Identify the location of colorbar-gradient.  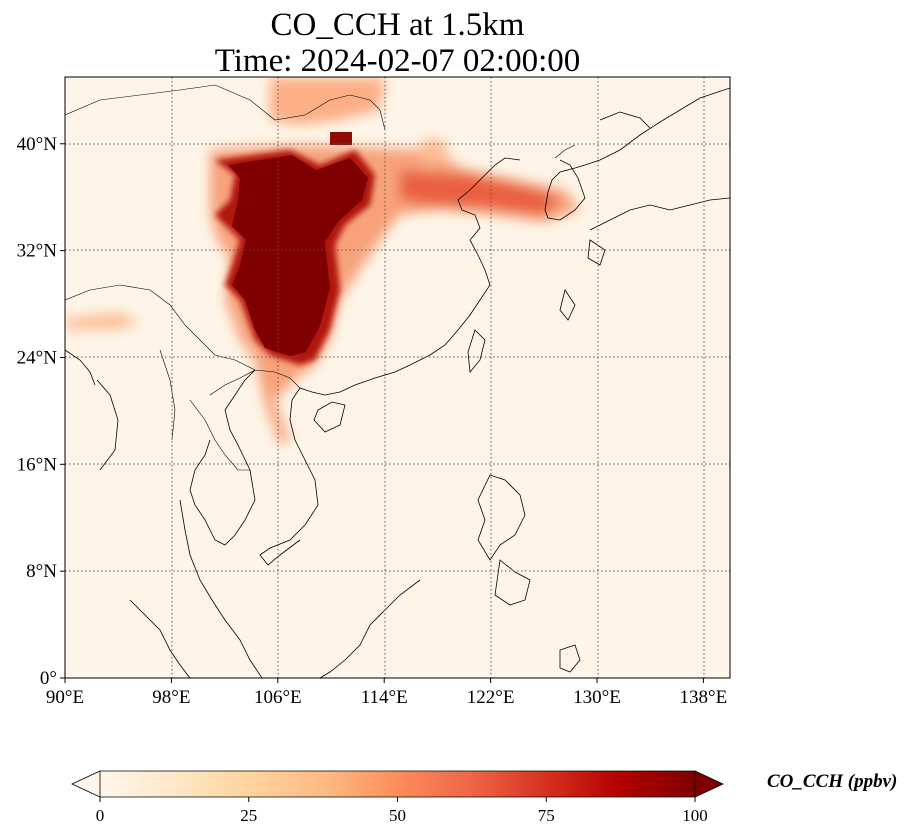
(397, 784).